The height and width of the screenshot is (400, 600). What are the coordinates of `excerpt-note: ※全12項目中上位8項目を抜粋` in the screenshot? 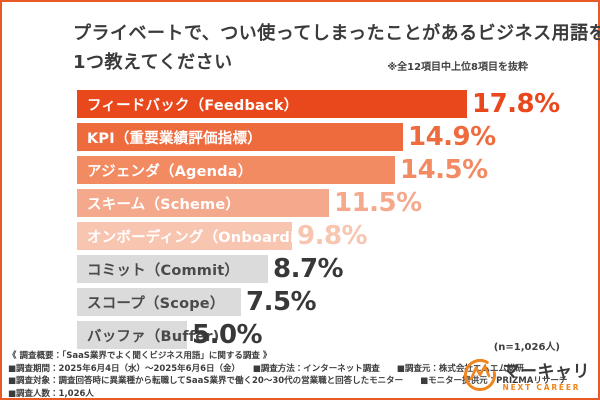 It's located at (457, 67).